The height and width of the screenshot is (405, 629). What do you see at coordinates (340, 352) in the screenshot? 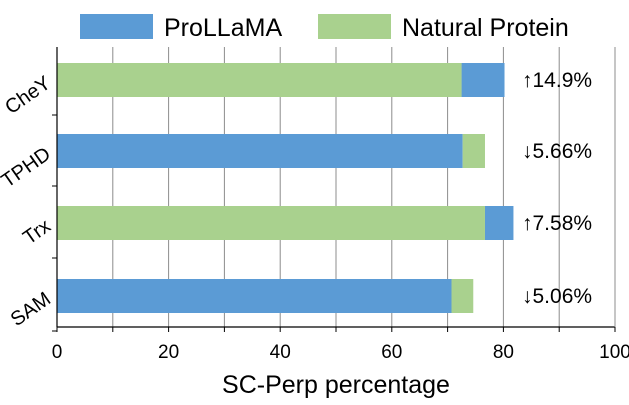
I see `x-tick-labels: 0 20 40 60 80 100` at bounding box center [340, 352].